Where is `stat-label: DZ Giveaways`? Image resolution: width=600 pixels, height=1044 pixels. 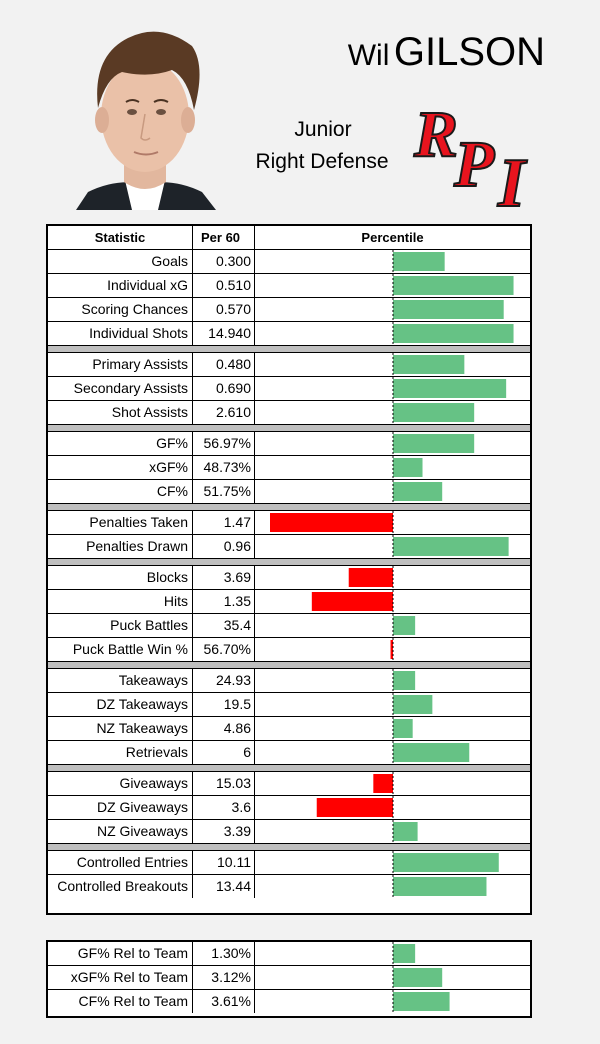
stat-label: DZ Giveaways is located at coordinates (120, 807).